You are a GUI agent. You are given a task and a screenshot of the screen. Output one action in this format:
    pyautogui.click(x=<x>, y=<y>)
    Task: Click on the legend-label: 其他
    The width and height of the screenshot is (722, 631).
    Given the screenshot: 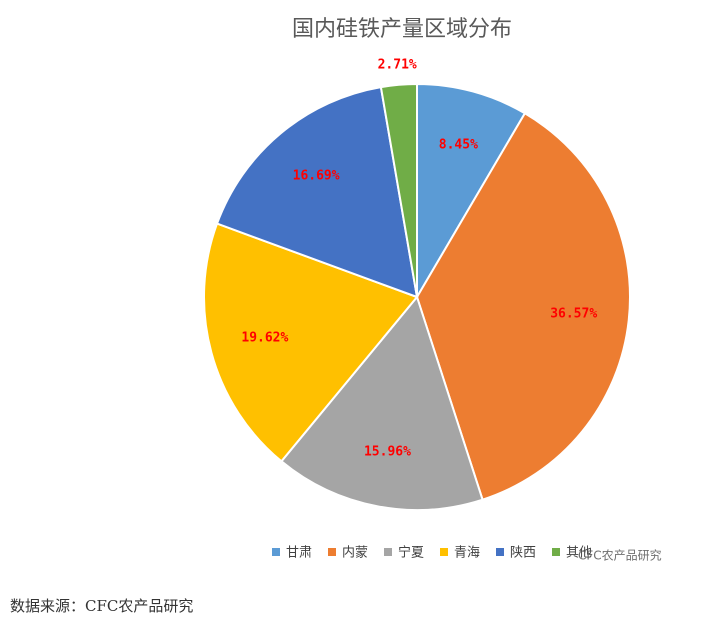 What is the action you would take?
    pyautogui.click(x=579, y=553)
    